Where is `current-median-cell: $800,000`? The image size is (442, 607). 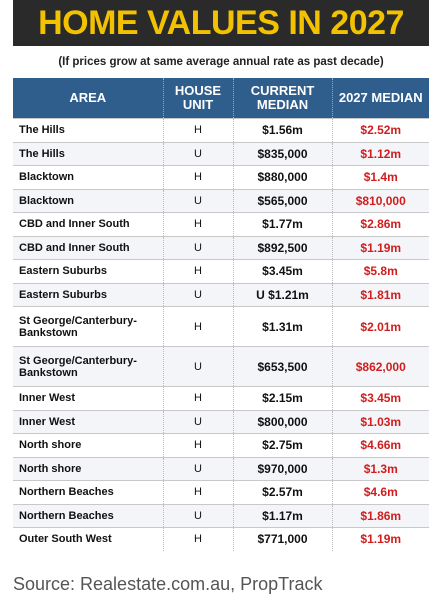 current-median-cell: $800,000 is located at coordinates (282, 421).